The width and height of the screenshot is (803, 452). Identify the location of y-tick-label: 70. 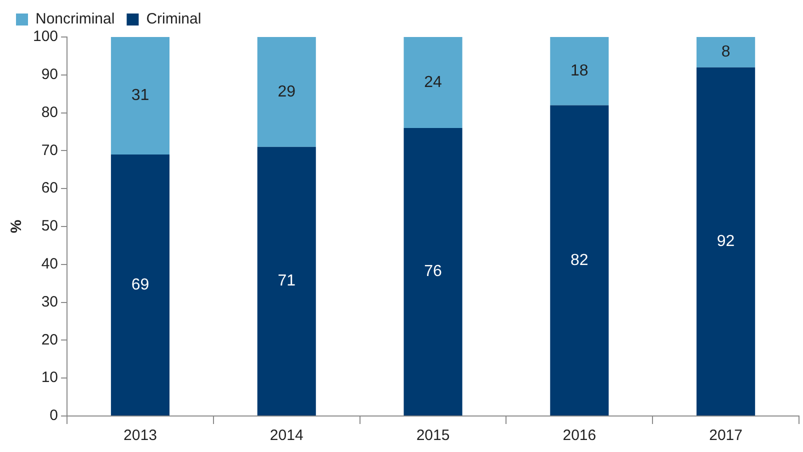
(49, 150).